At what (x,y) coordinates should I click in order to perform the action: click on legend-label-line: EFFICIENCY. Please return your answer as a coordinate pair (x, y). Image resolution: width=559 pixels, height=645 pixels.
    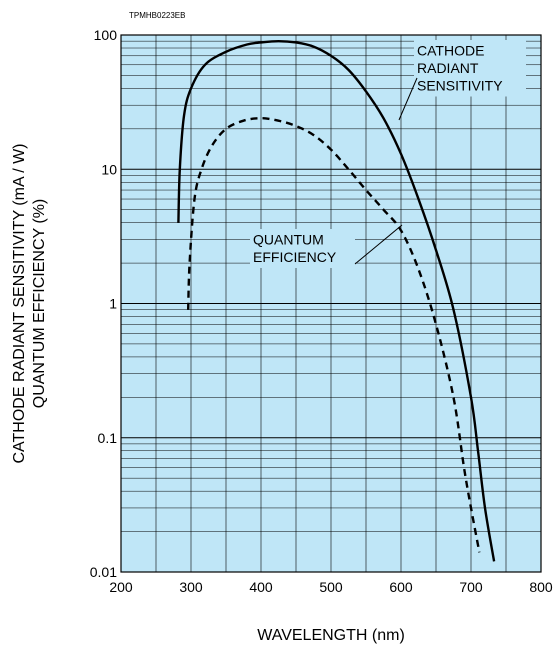
    Looking at the image, I should click on (295, 257).